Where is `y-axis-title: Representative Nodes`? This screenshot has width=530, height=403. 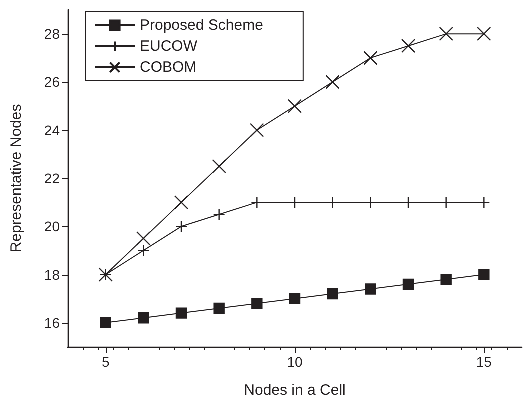
y-axis-title: Representative Nodes is located at coordinates (16, 178).